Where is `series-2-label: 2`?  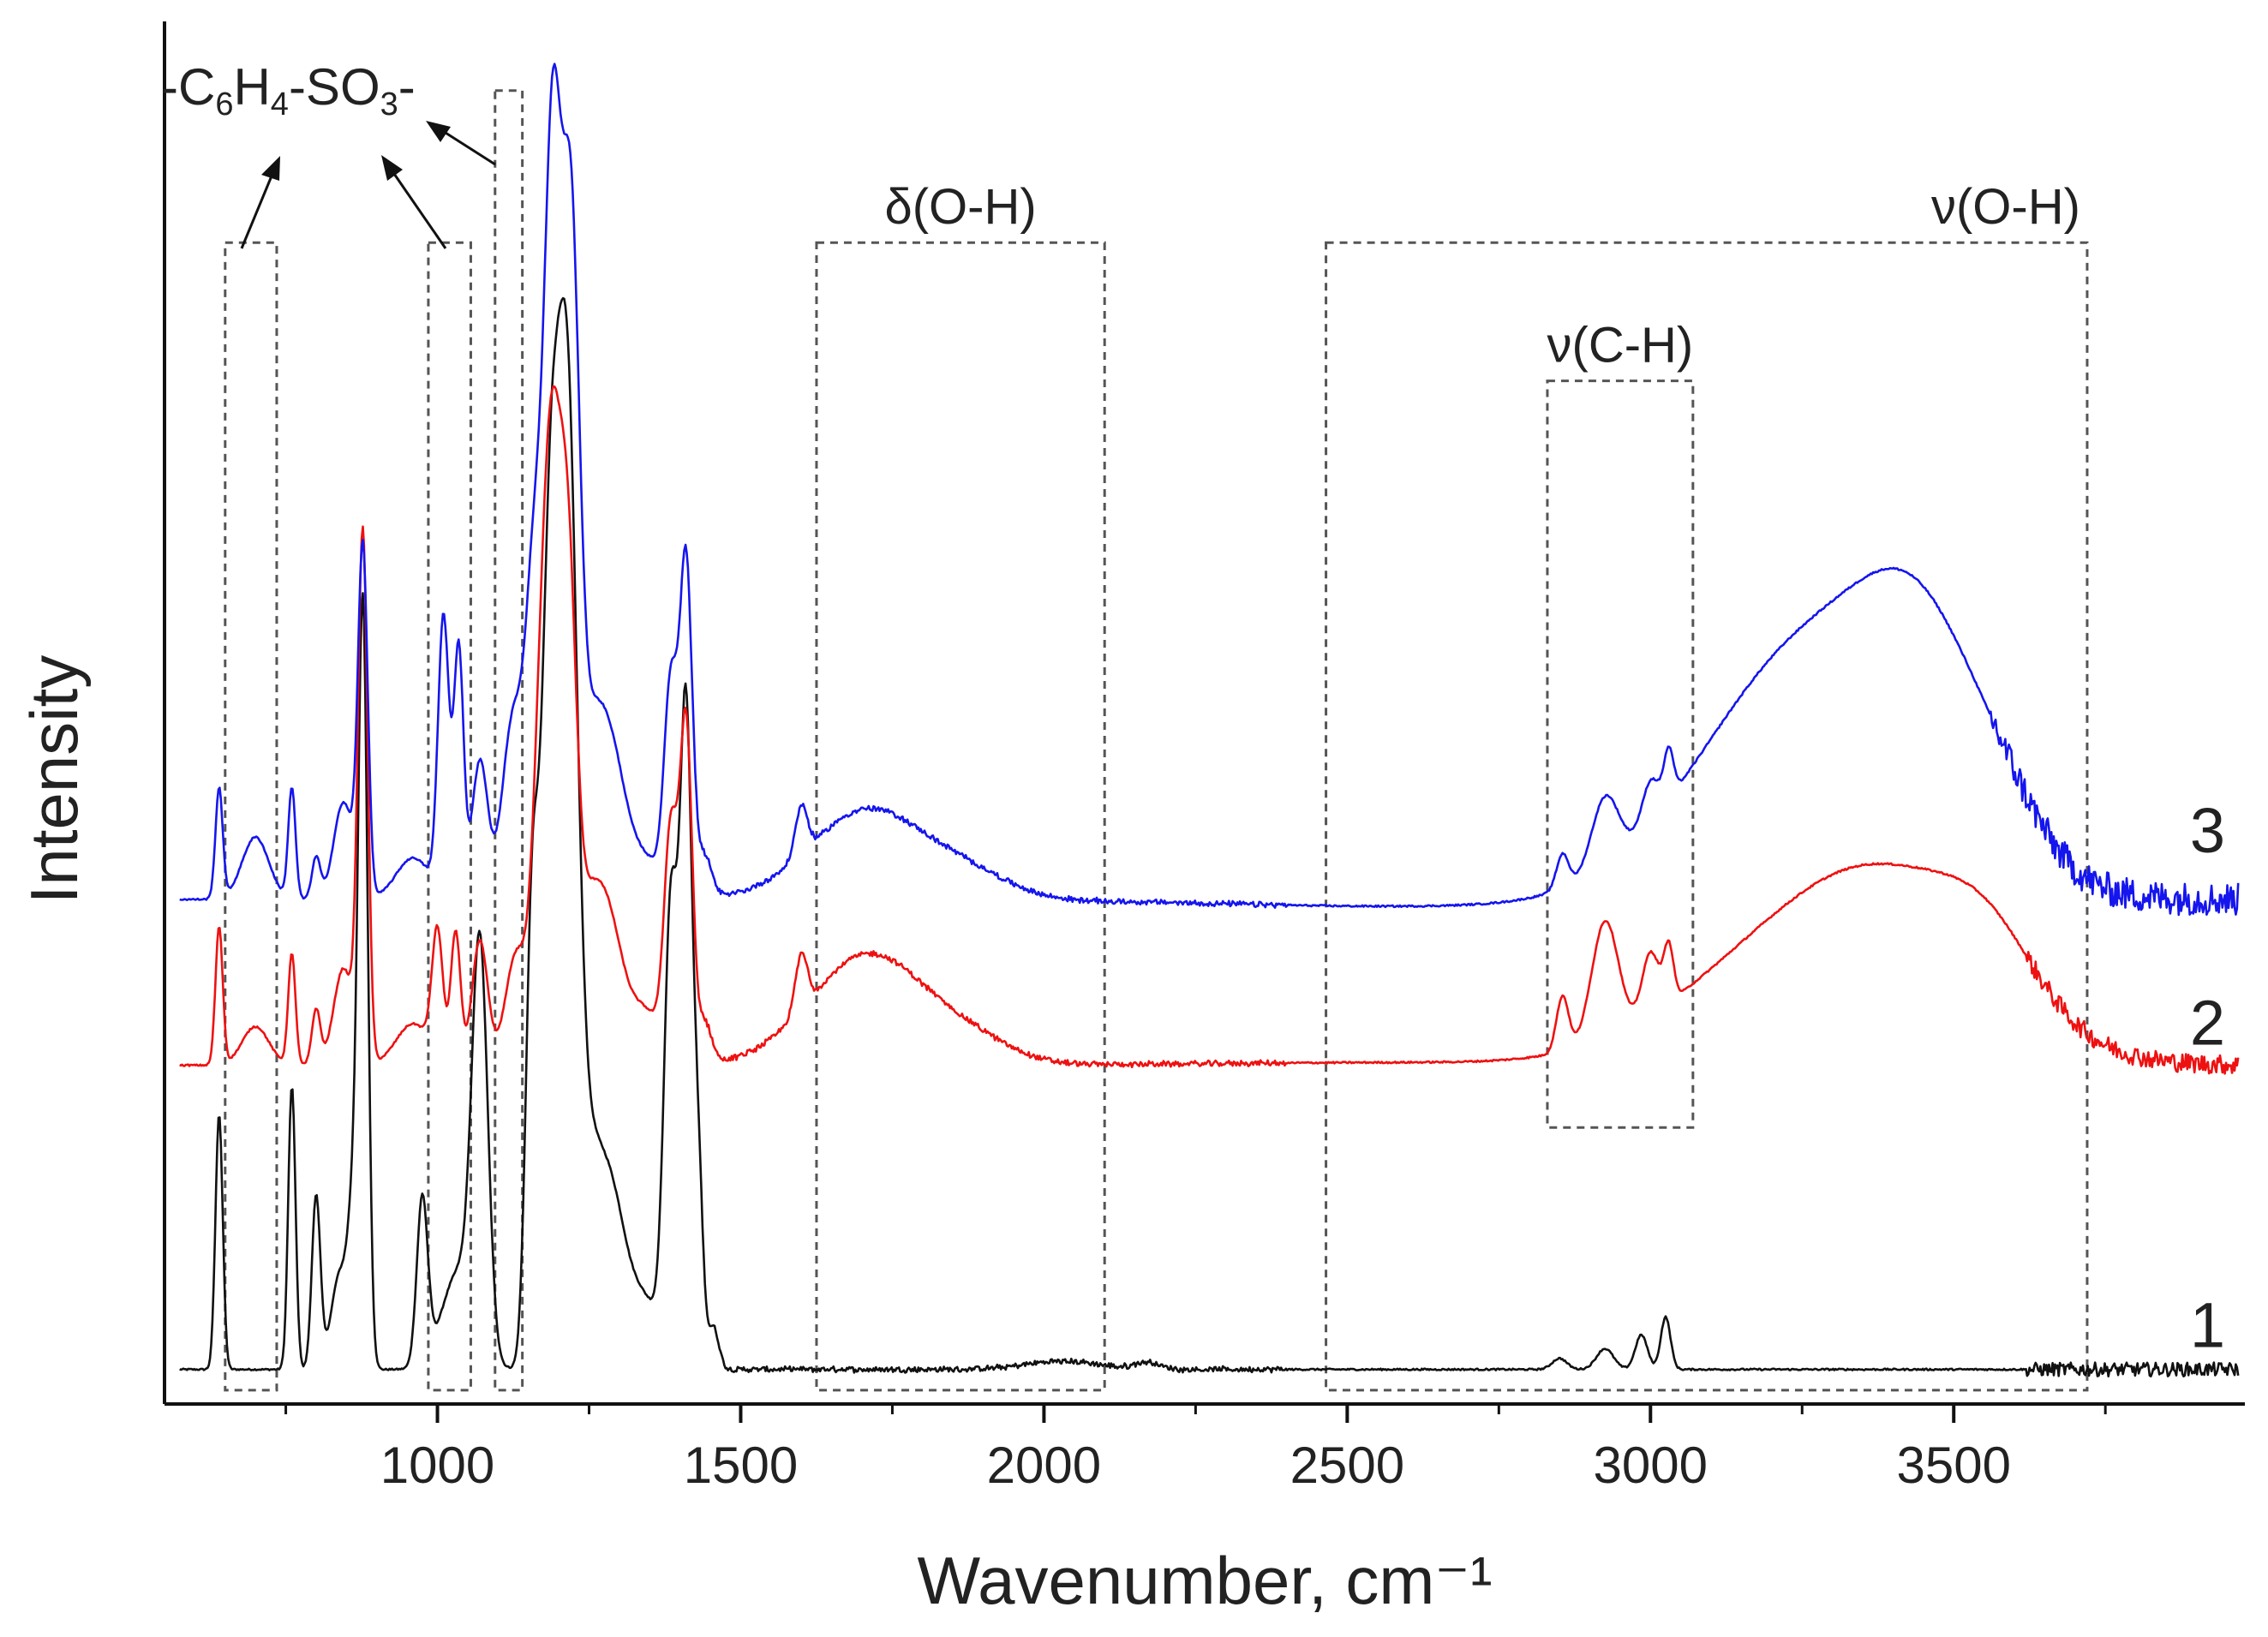 series-2-label: 2 is located at coordinates (2207, 1023).